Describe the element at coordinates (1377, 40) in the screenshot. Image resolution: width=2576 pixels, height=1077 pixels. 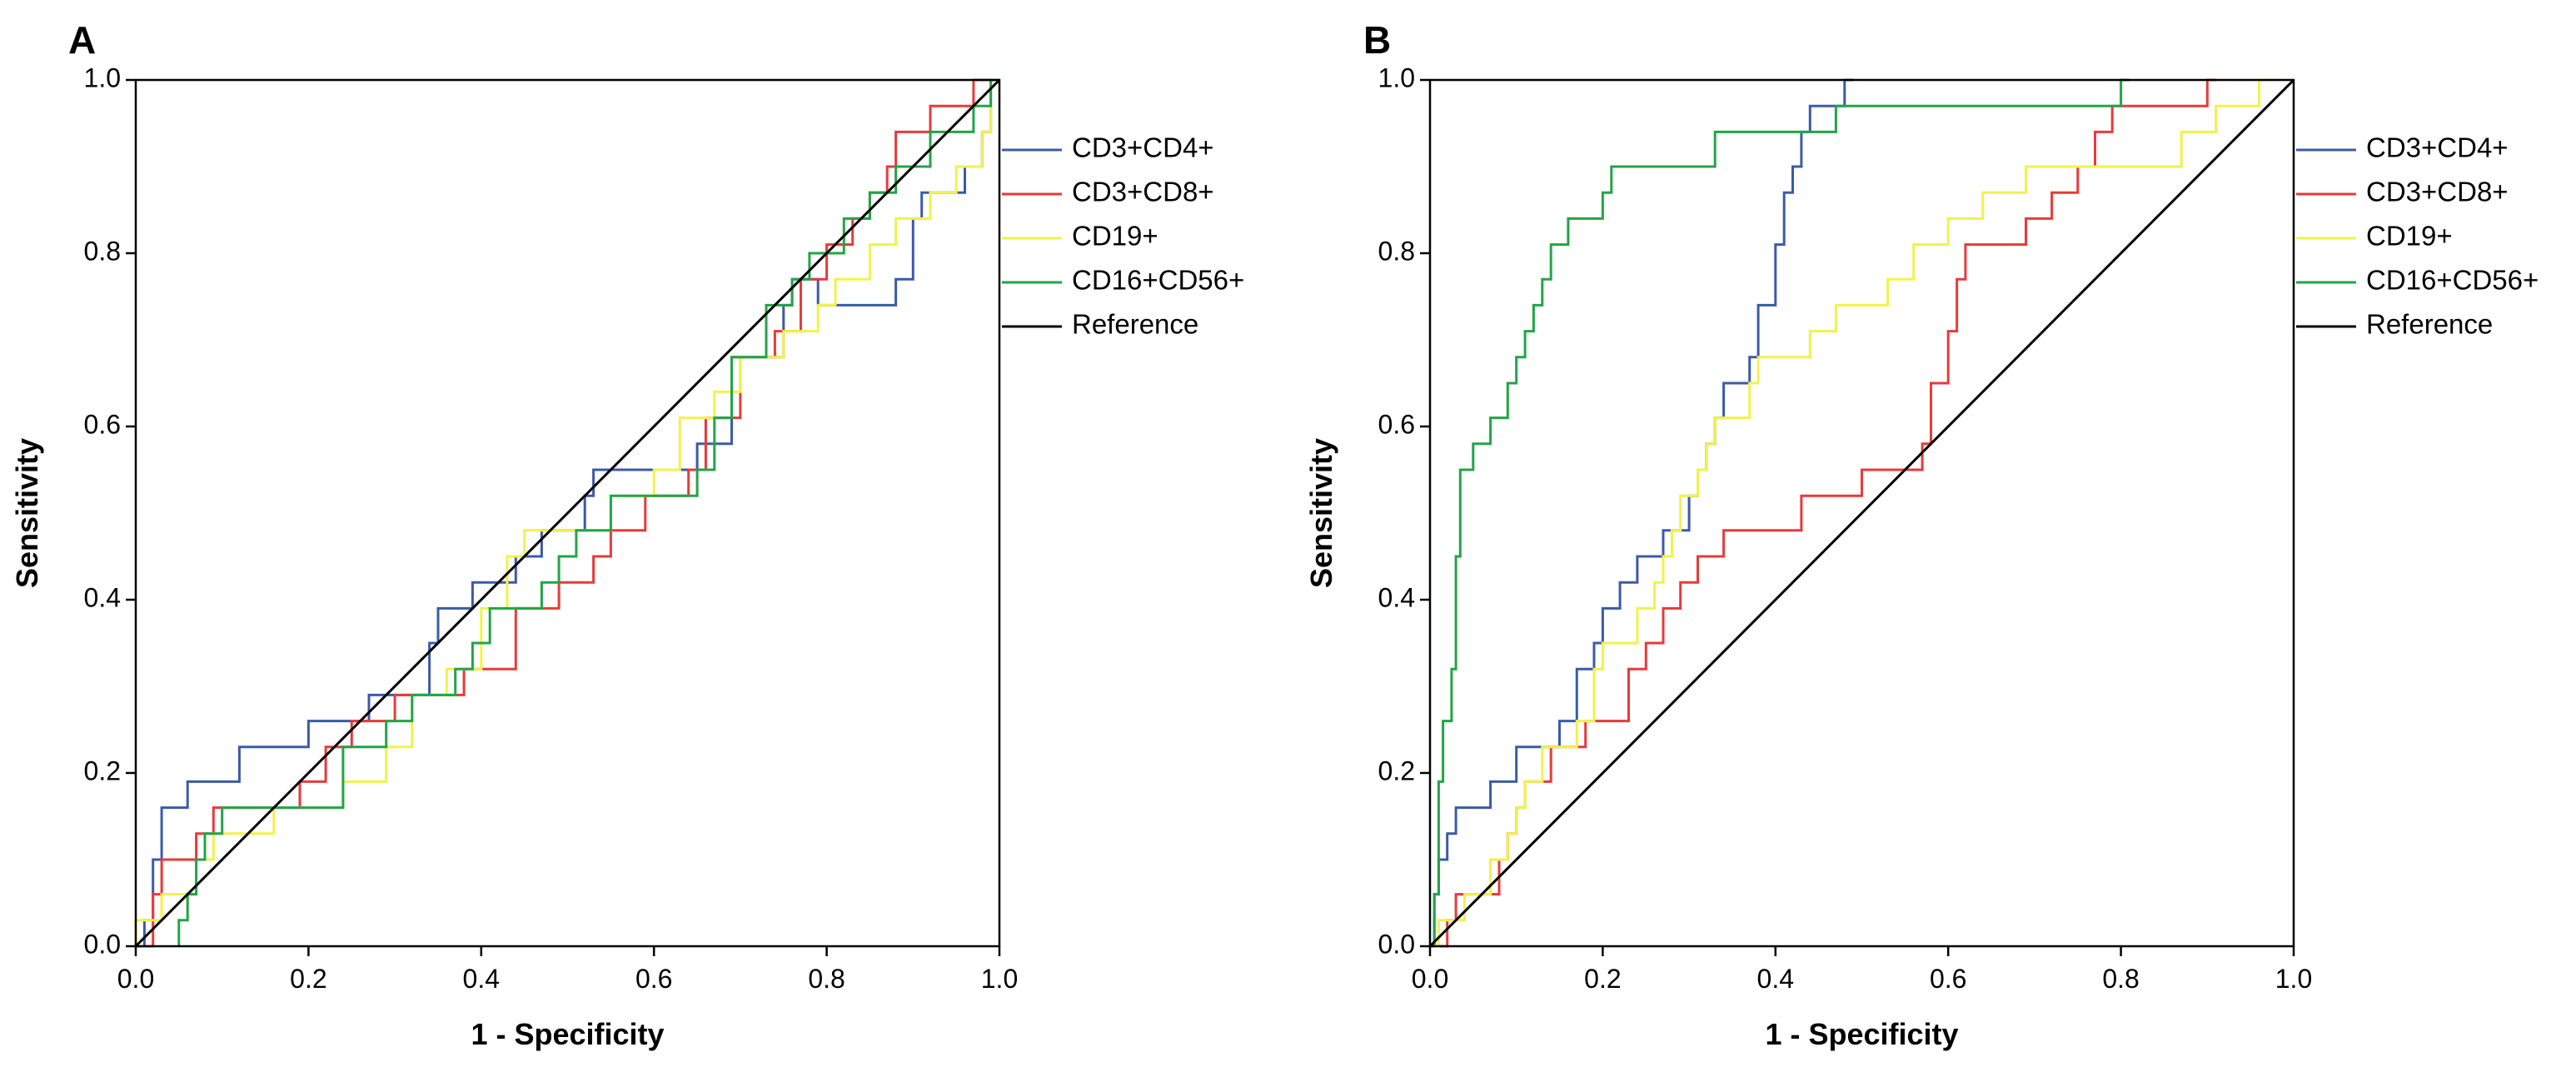
I see `panel-label: B` at that location.